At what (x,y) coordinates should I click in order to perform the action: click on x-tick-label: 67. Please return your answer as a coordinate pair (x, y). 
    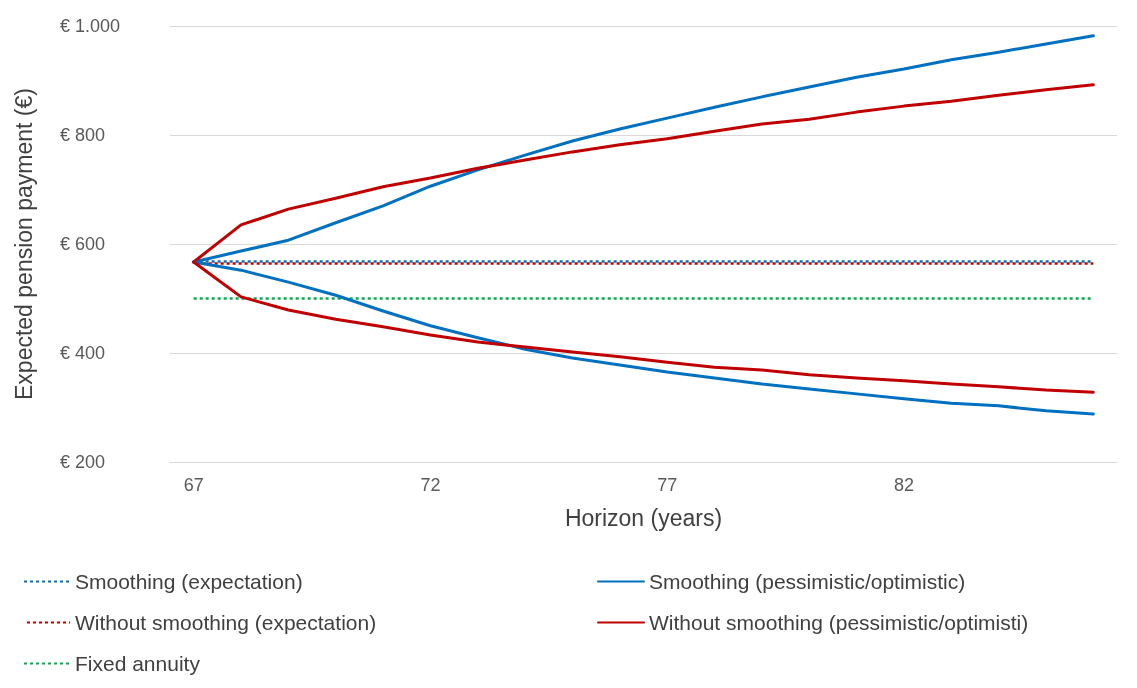
    Looking at the image, I should click on (193, 485).